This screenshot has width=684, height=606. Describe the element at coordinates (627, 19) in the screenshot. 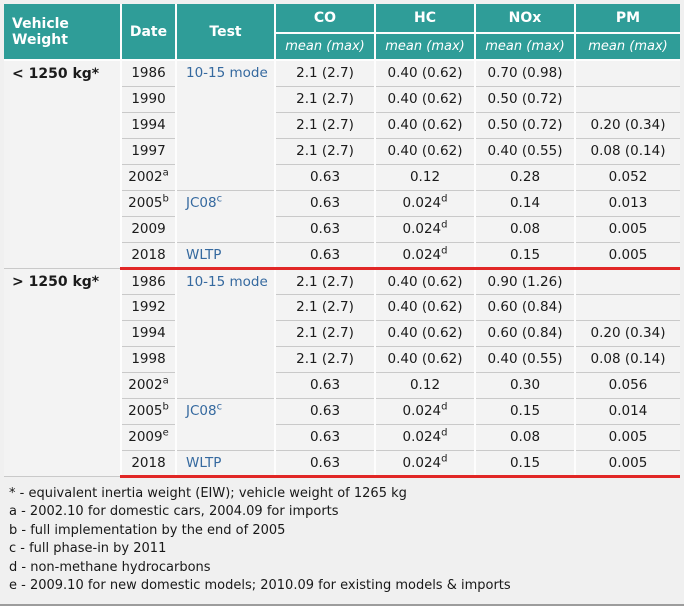

I see `header-pm: PM` at that location.